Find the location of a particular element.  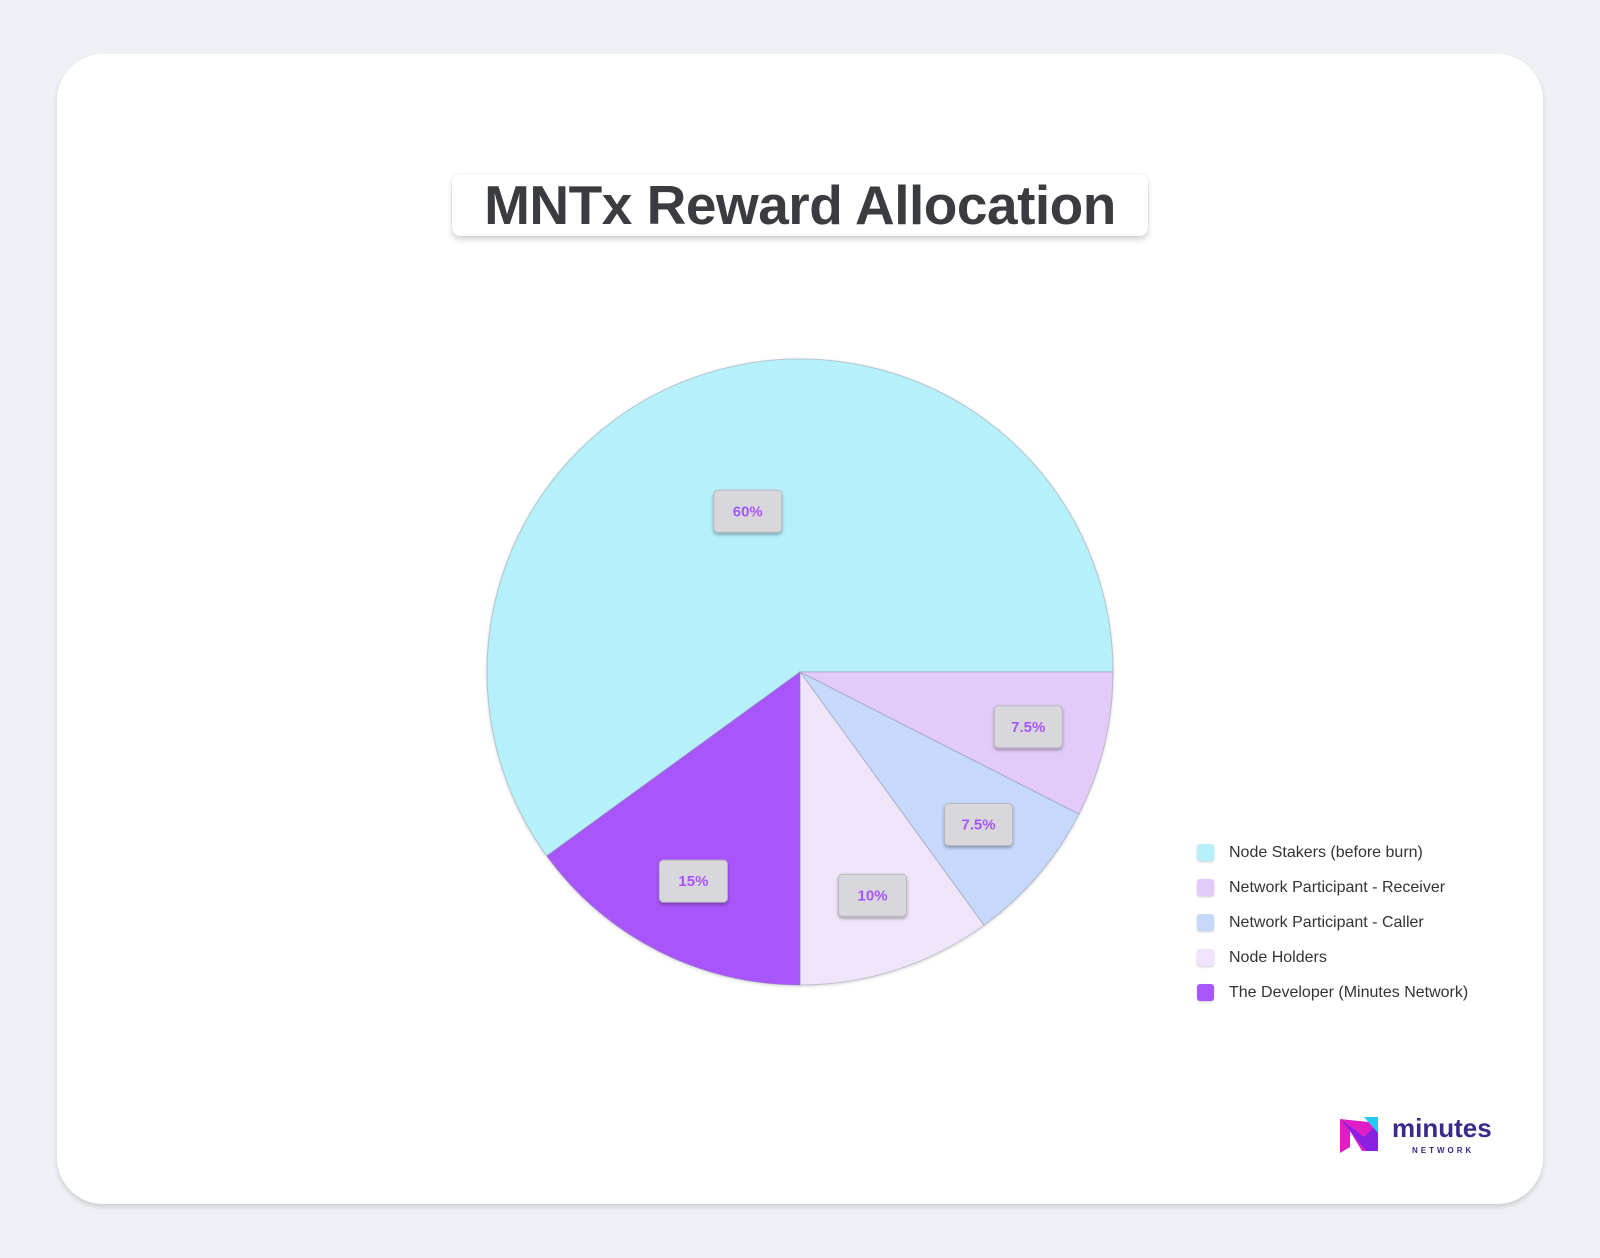

minutes-network-logo: minutes NETWORK is located at coordinates (1420, 1136).